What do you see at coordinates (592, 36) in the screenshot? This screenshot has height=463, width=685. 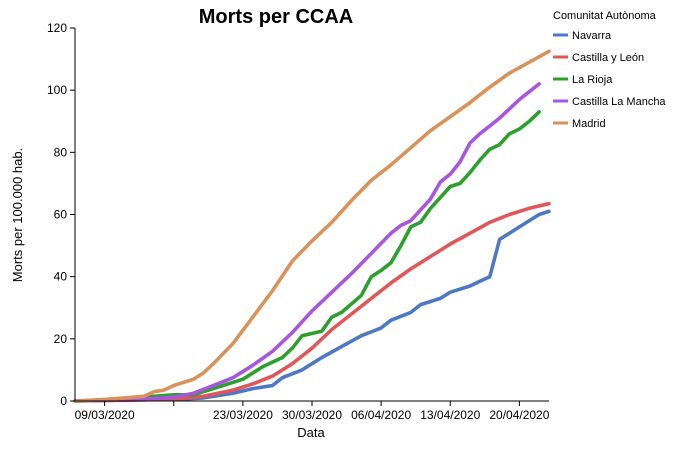 I see `legend-label-navarra: Navarra` at bounding box center [592, 36].